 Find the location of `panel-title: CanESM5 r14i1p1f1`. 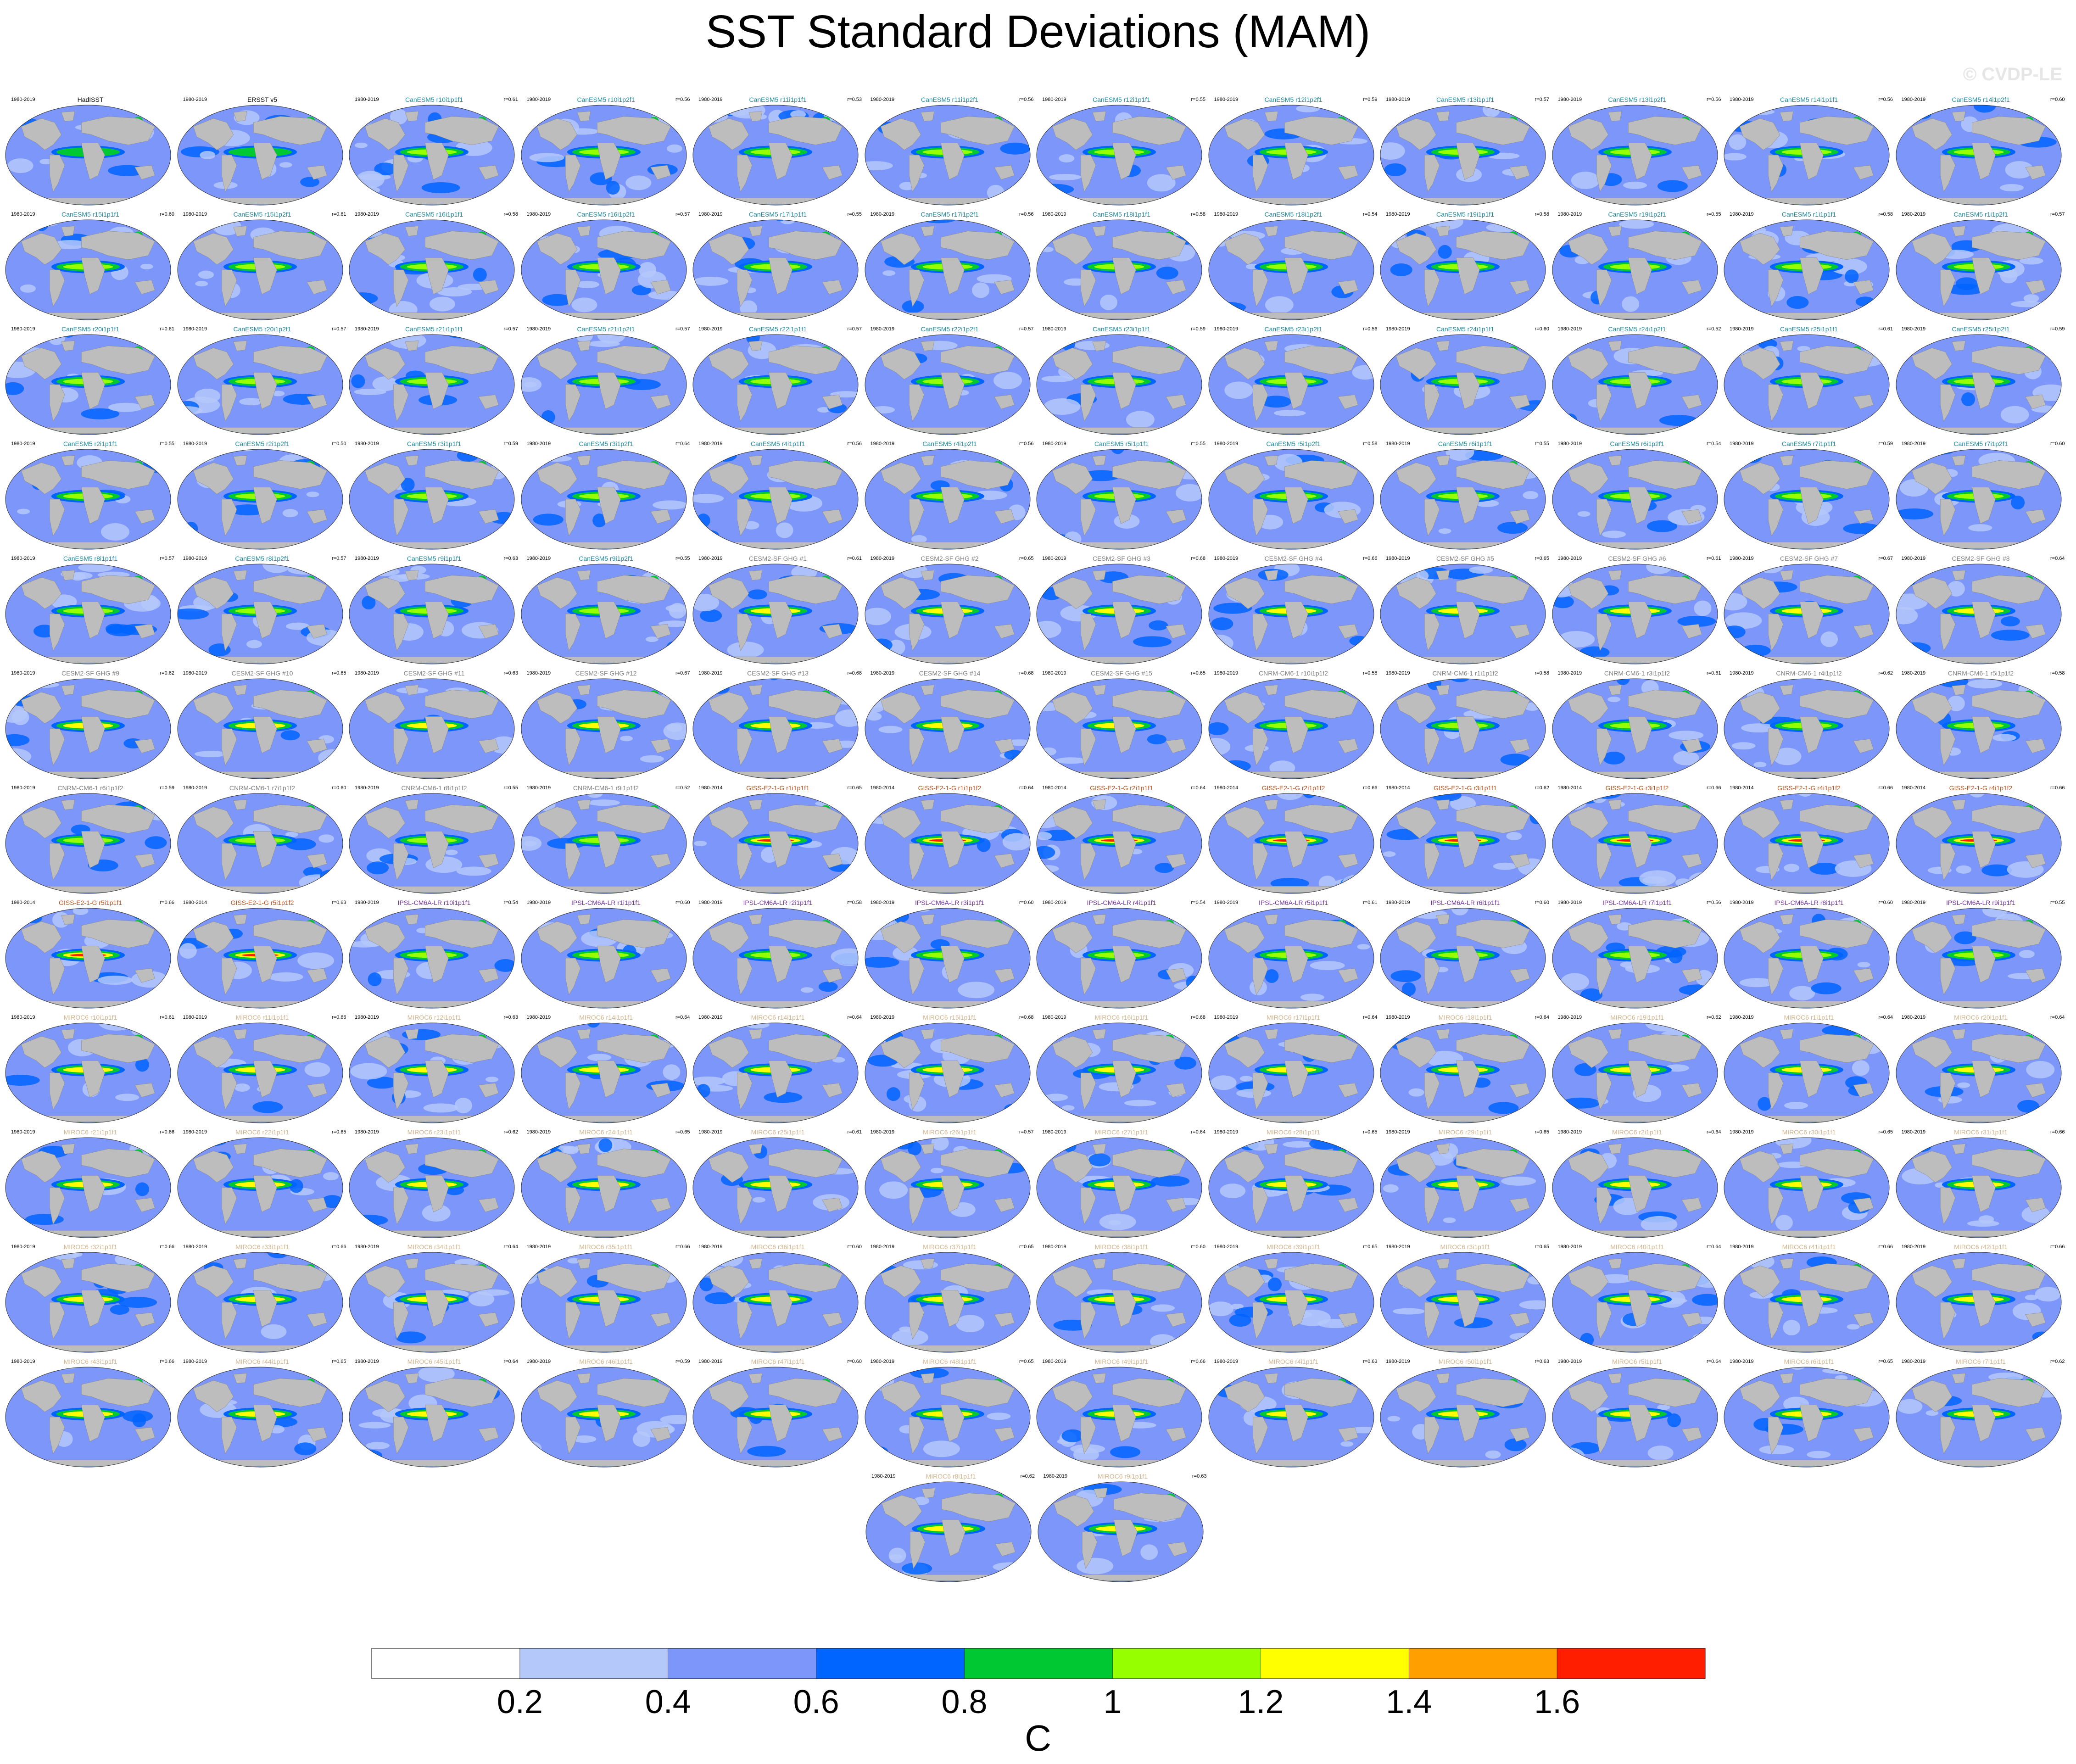

panel-title: CanESM5 r14i1p1f1 is located at coordinates (1809, 99).